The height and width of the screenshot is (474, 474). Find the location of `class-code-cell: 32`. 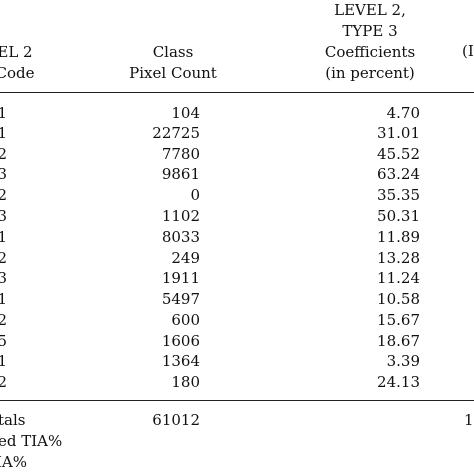

class-code-cell: 32 is located at coordinates (4, 195).